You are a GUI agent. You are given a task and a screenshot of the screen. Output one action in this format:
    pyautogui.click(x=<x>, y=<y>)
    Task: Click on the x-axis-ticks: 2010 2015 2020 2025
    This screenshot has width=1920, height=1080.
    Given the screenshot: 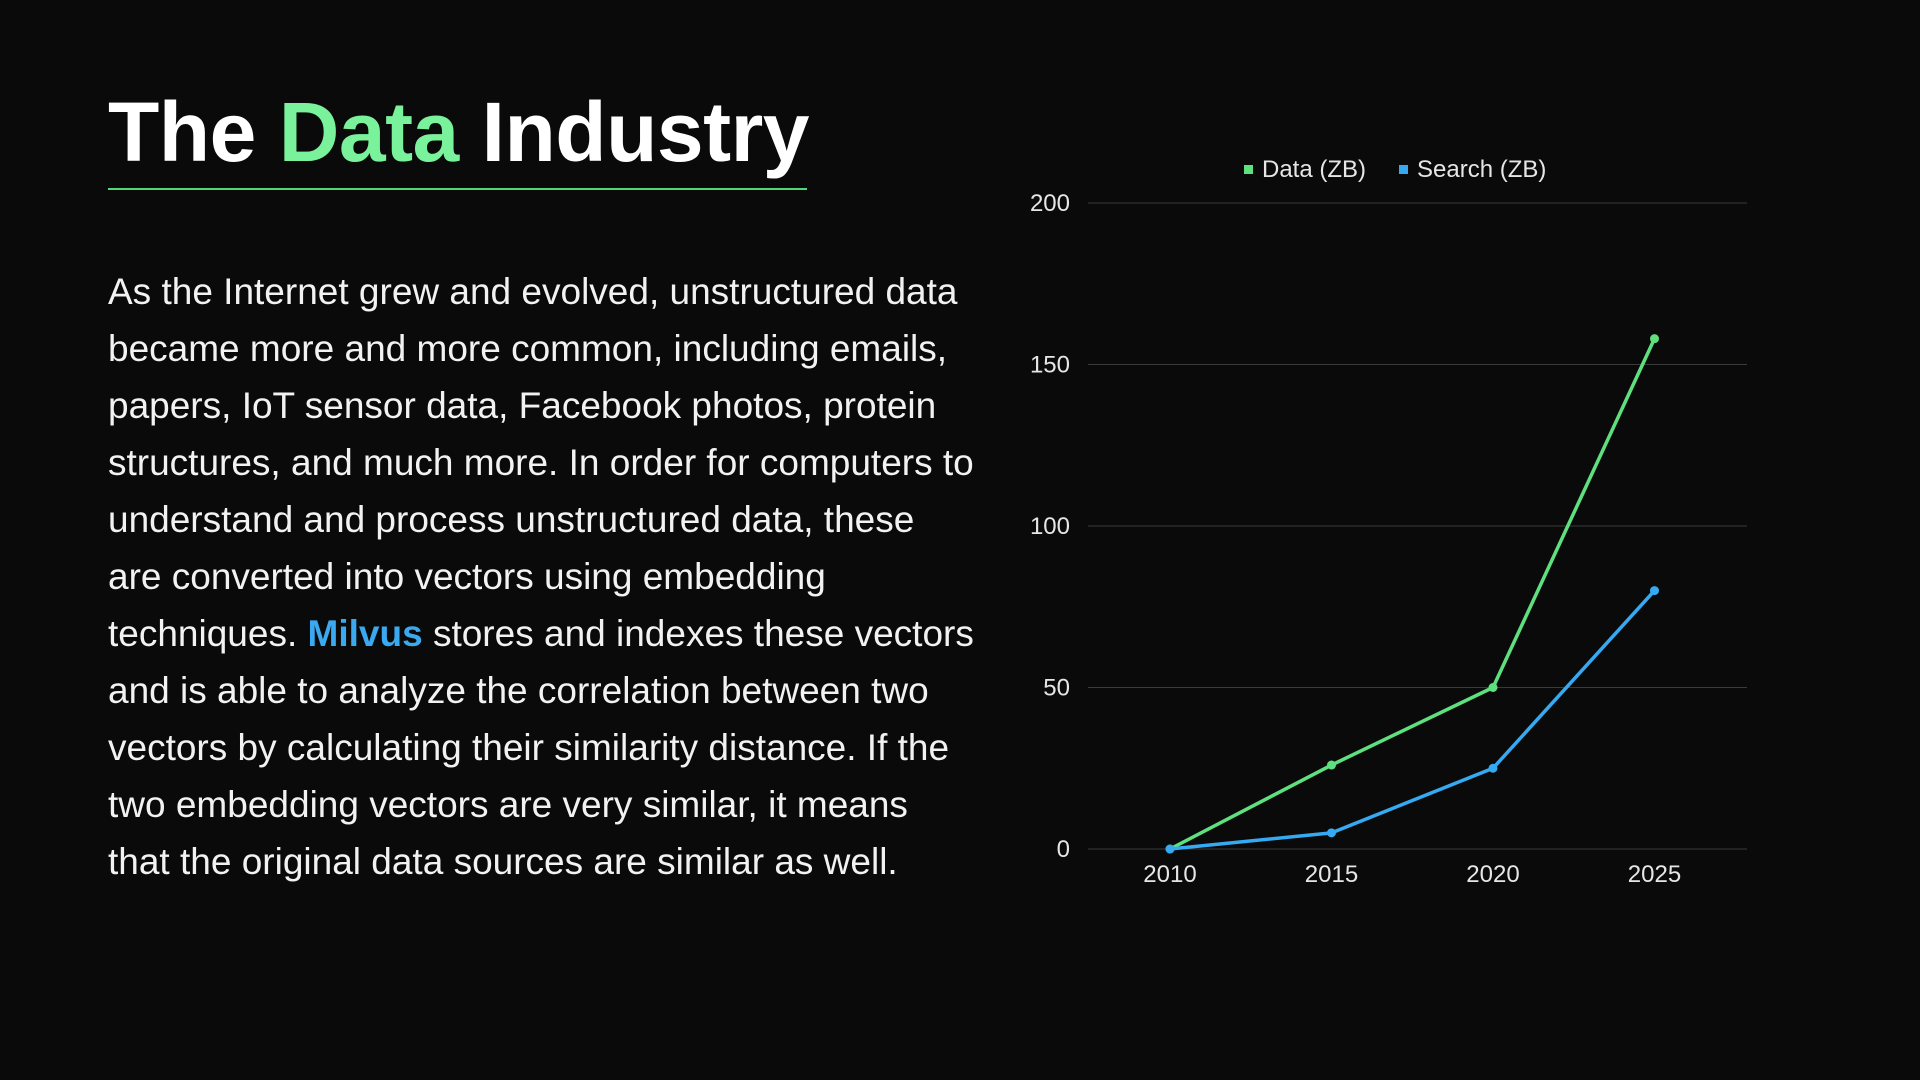 What is the action you would take?
    pyautogui.click(x=1412, y=874)
    